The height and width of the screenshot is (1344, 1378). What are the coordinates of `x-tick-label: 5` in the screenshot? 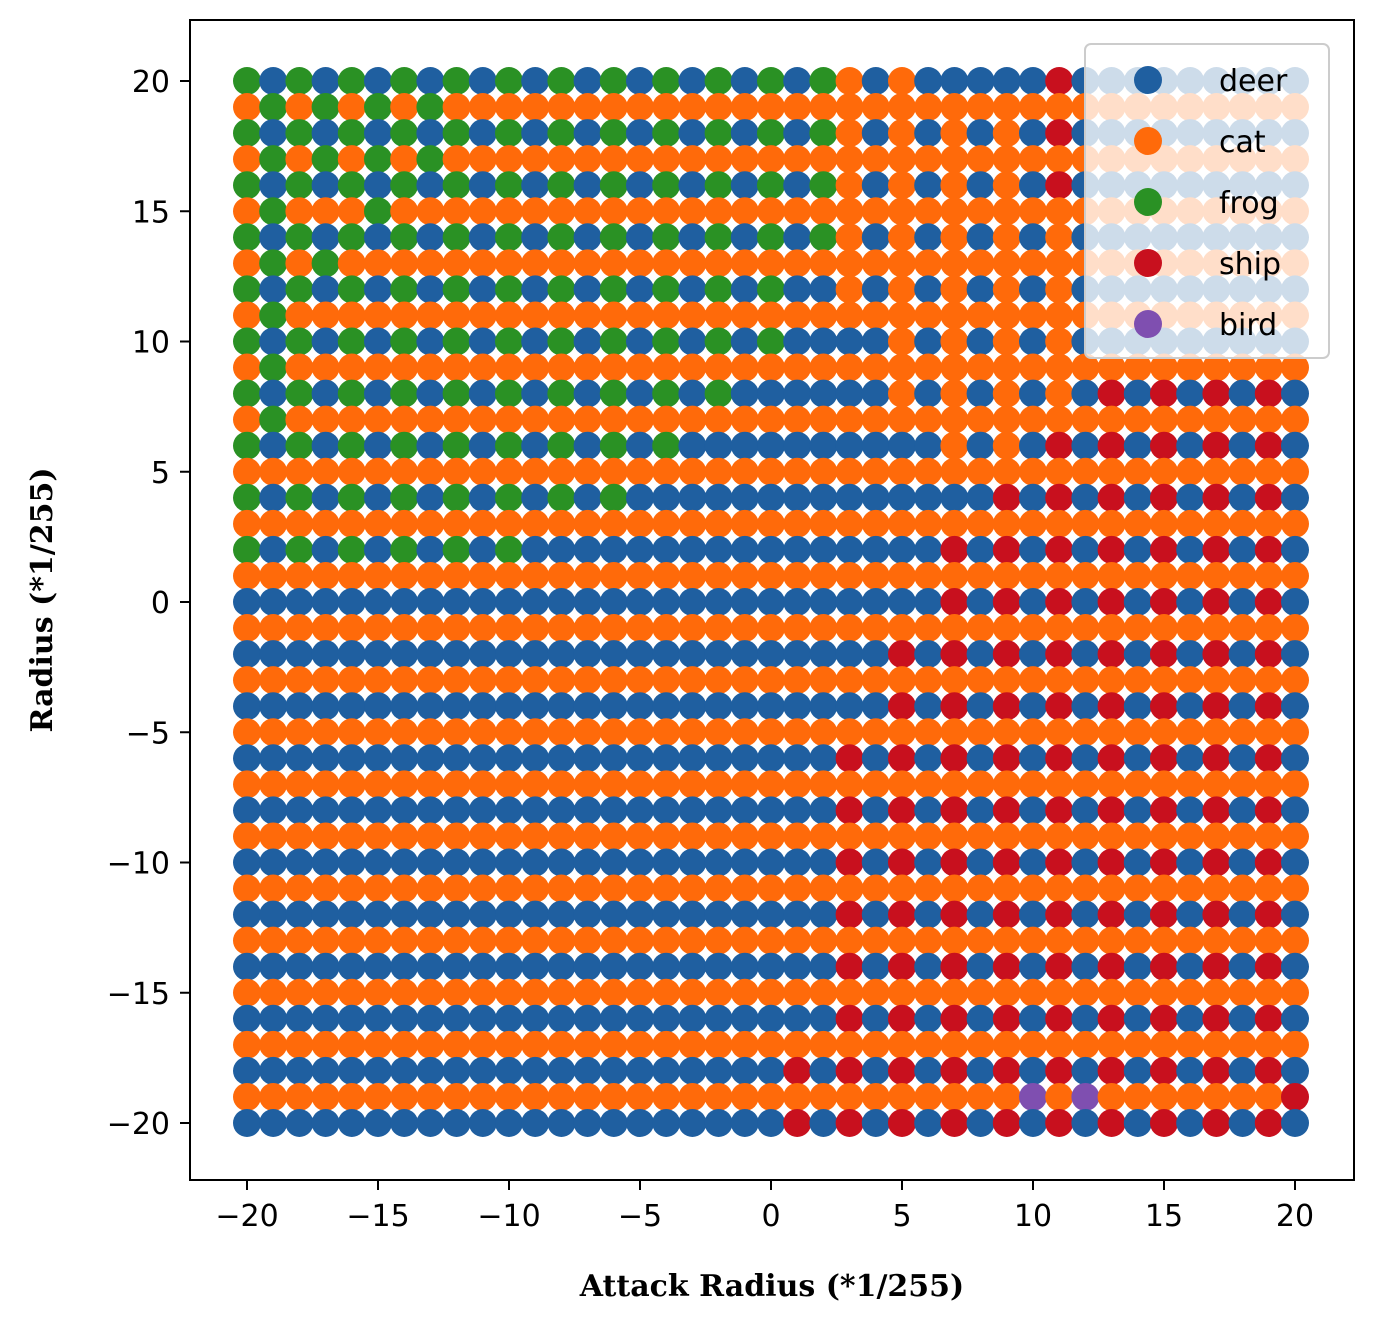 It's located at (901, 1216).